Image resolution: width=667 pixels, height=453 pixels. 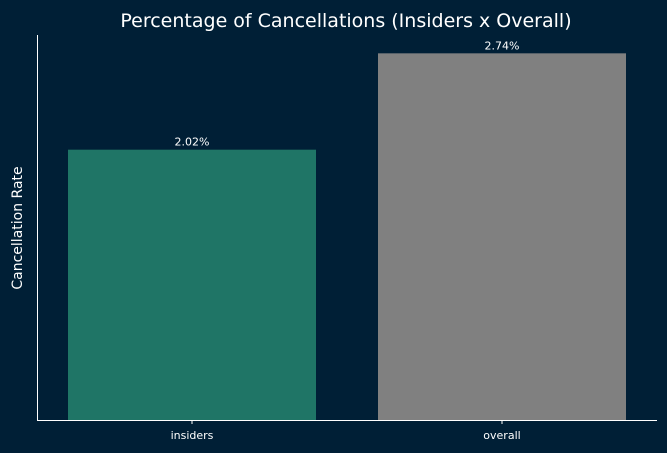 I want to click on data-label-insiders: 2.02%, so click(x=192, y=142).